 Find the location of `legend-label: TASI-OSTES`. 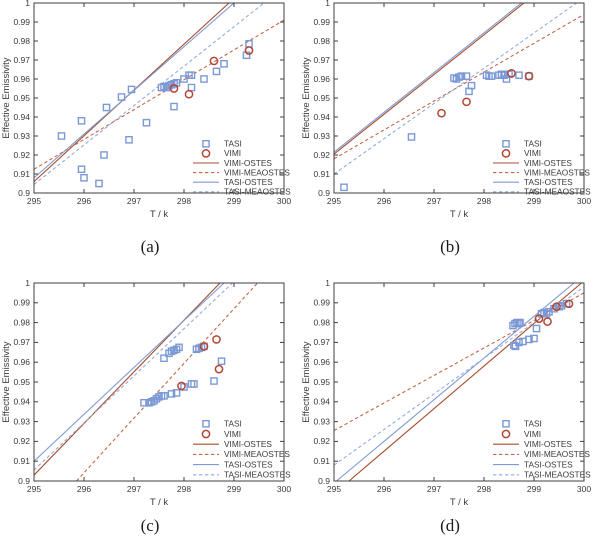

legend-label: TASI-OSTES is located at coordinates (548, 182).